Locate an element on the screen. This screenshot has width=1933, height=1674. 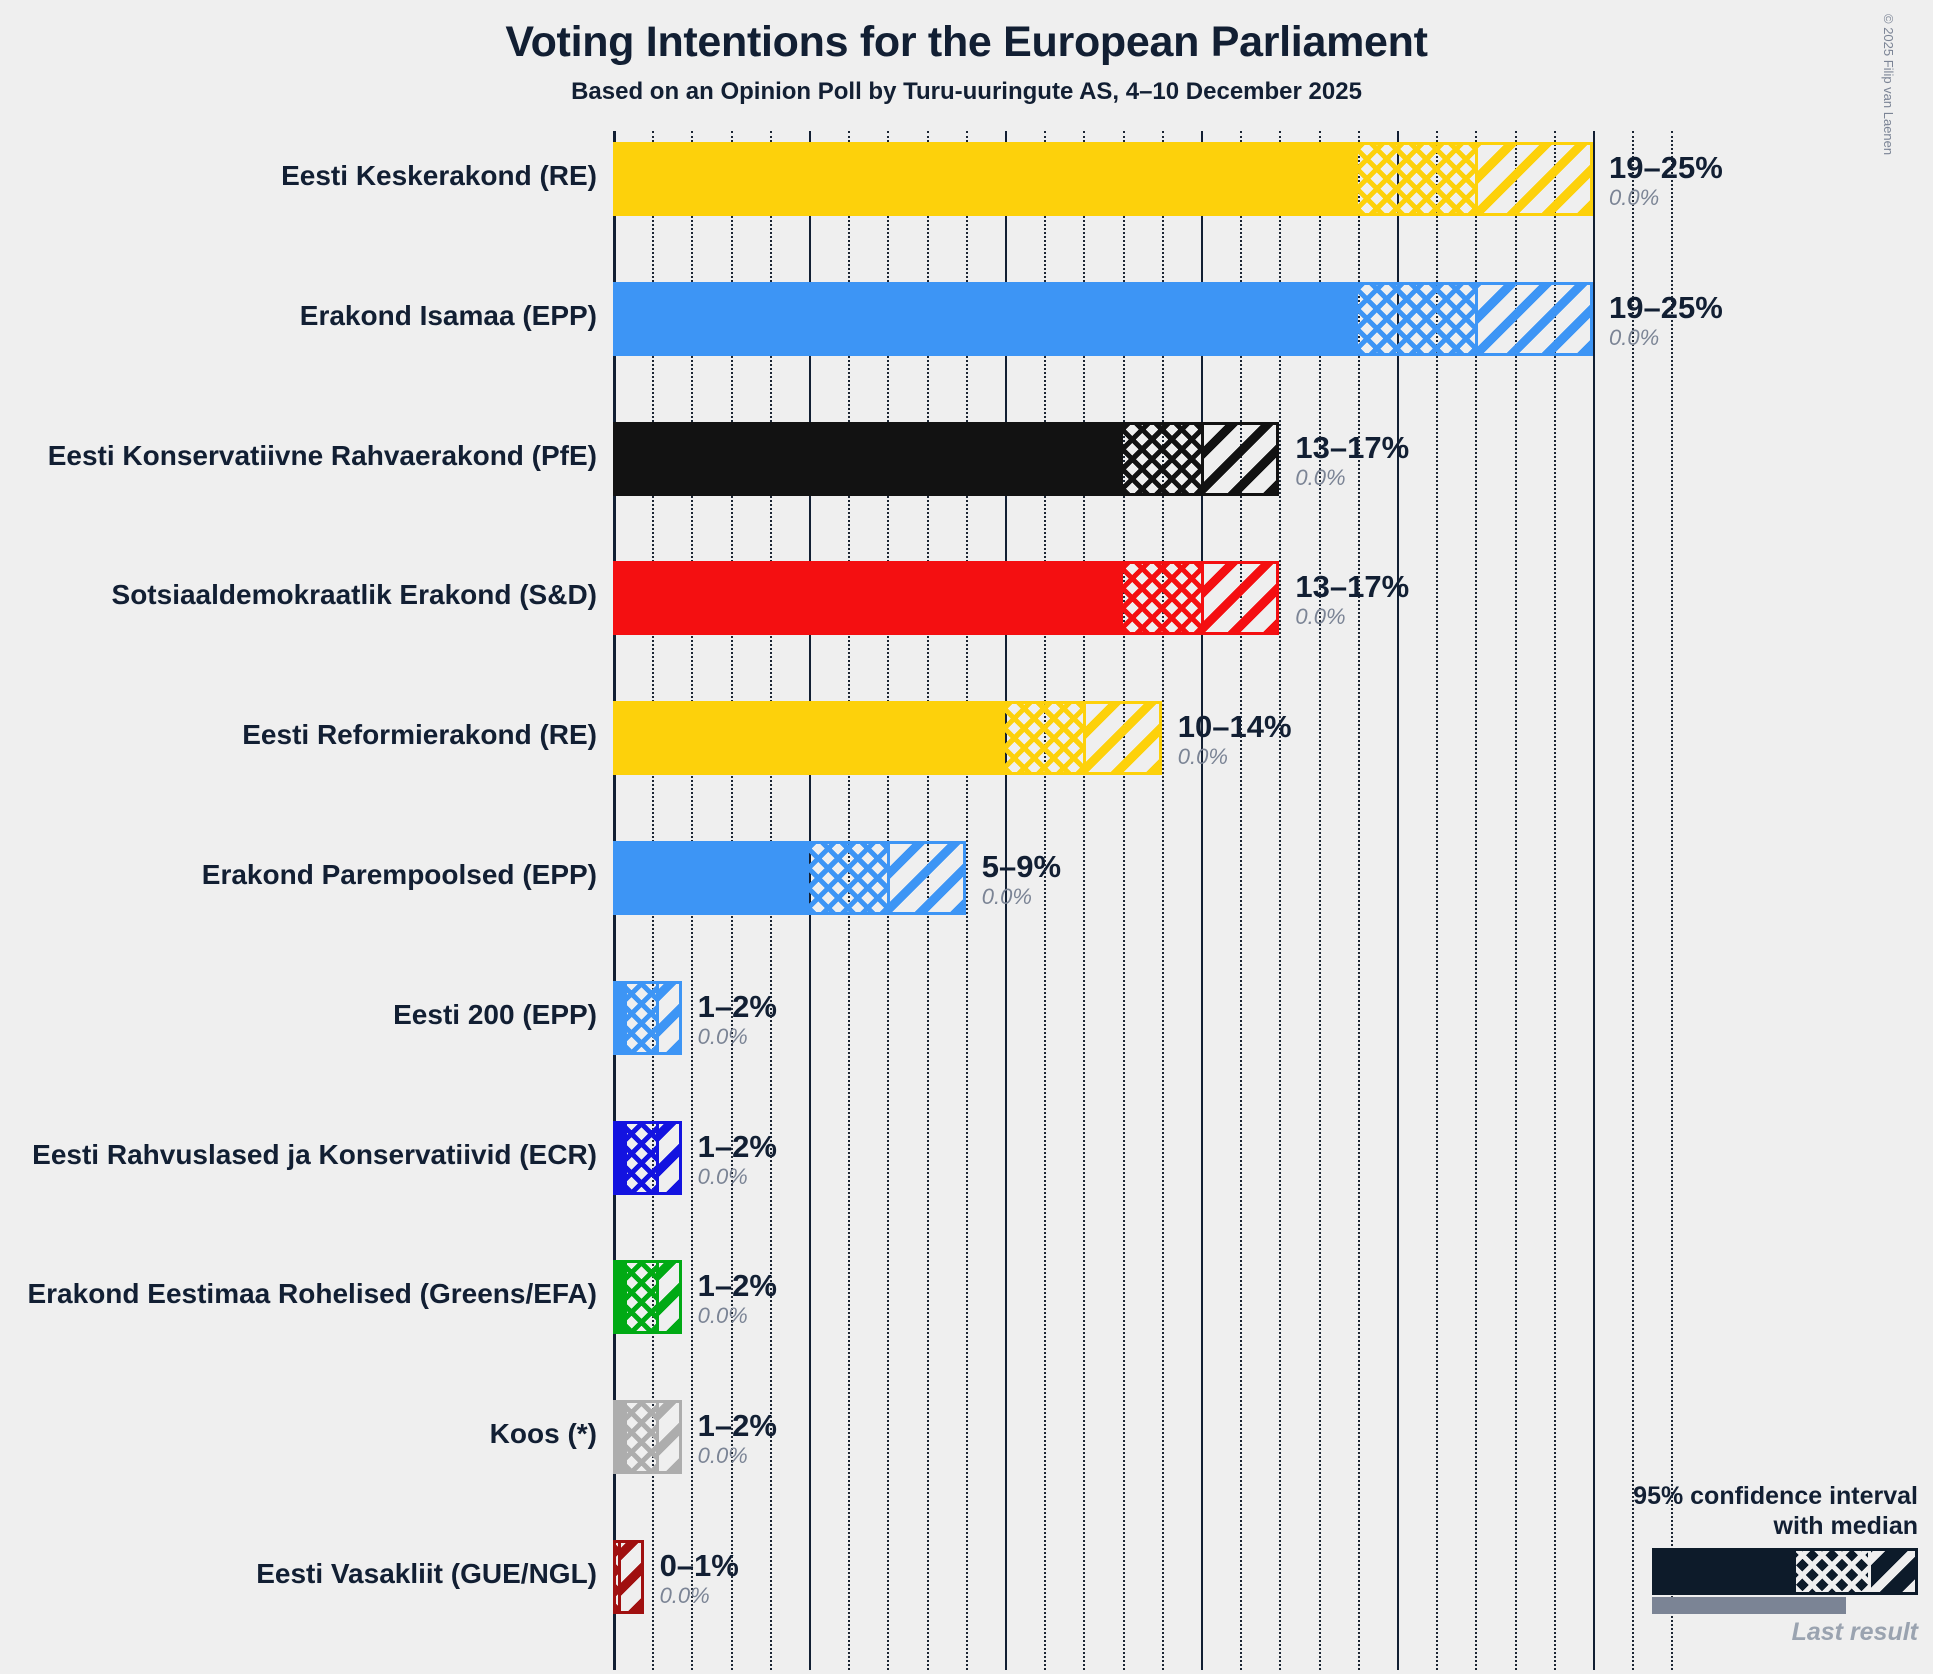
value-label-group: 0–1% 0.0% is located at coordinates (699, 1580).